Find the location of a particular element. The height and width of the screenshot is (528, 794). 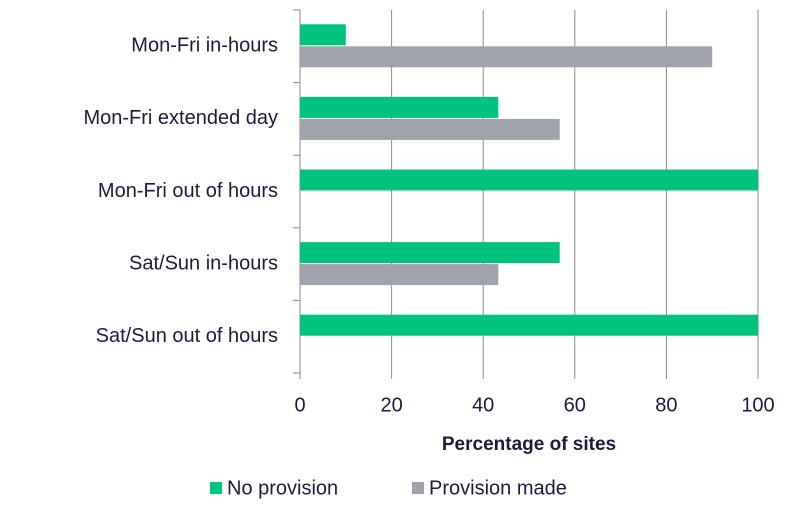

legend-label: No provision is located at coordinates (282, 488).